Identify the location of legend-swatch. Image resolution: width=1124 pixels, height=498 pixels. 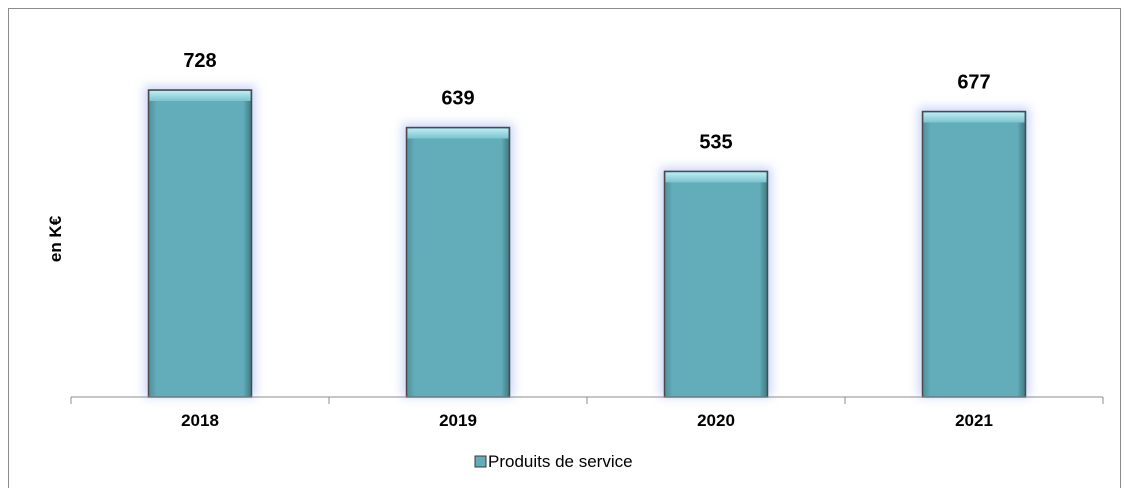
(480, 461).